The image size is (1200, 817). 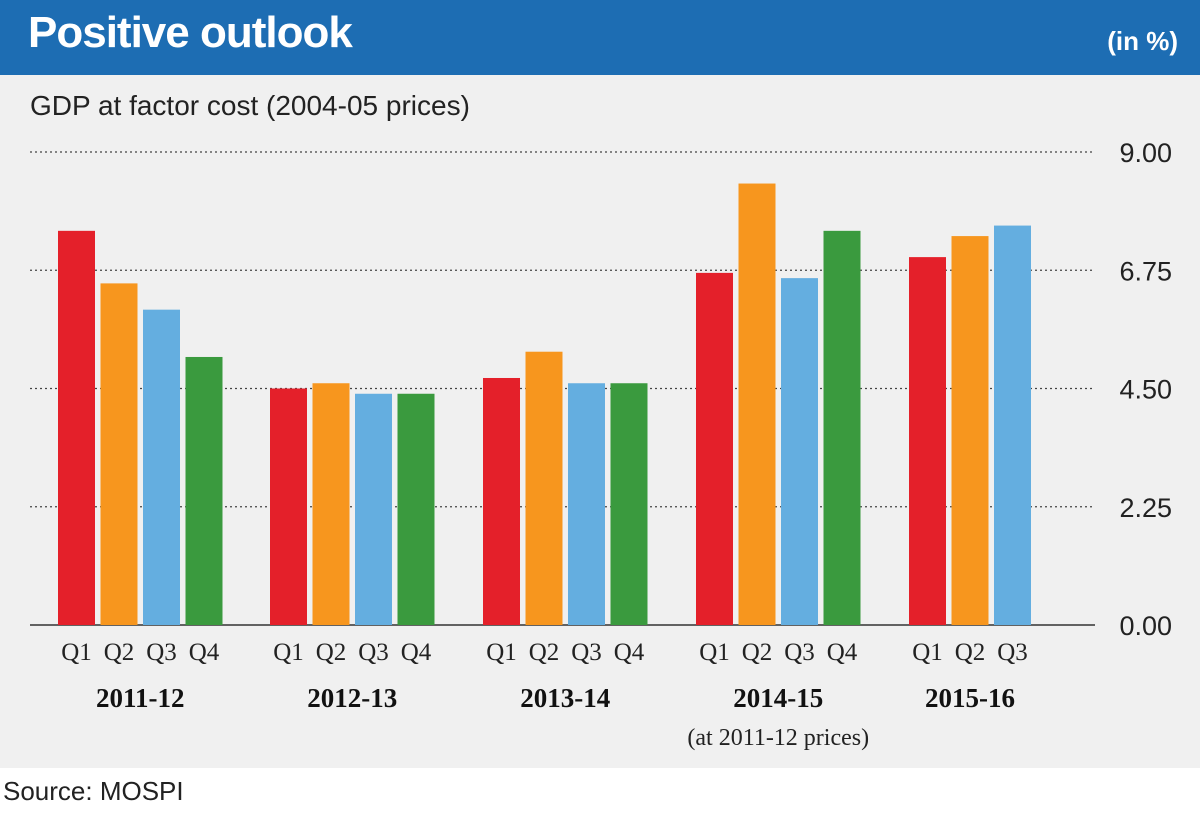 What do you see at coordinates (1012, 425) in the screenshot?
I see `bar-2015-16-Q3` at bounding box center [1012, 425].